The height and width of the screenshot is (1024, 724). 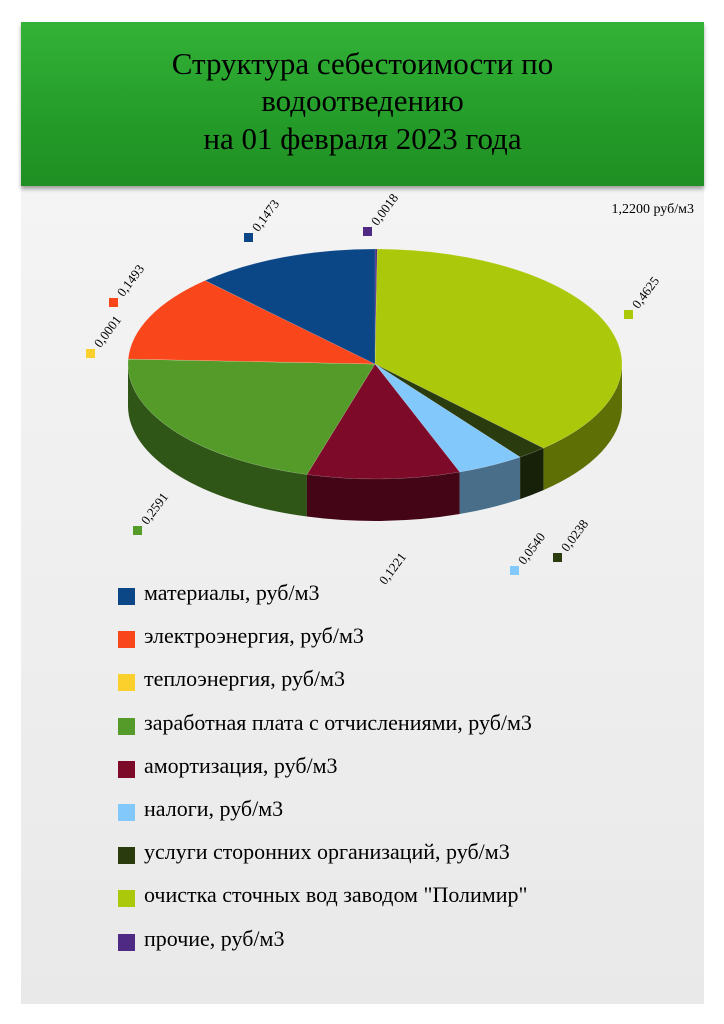 I want to click on total-cost-label: 1,2200 руб/м3, so click(x=652, y=209).